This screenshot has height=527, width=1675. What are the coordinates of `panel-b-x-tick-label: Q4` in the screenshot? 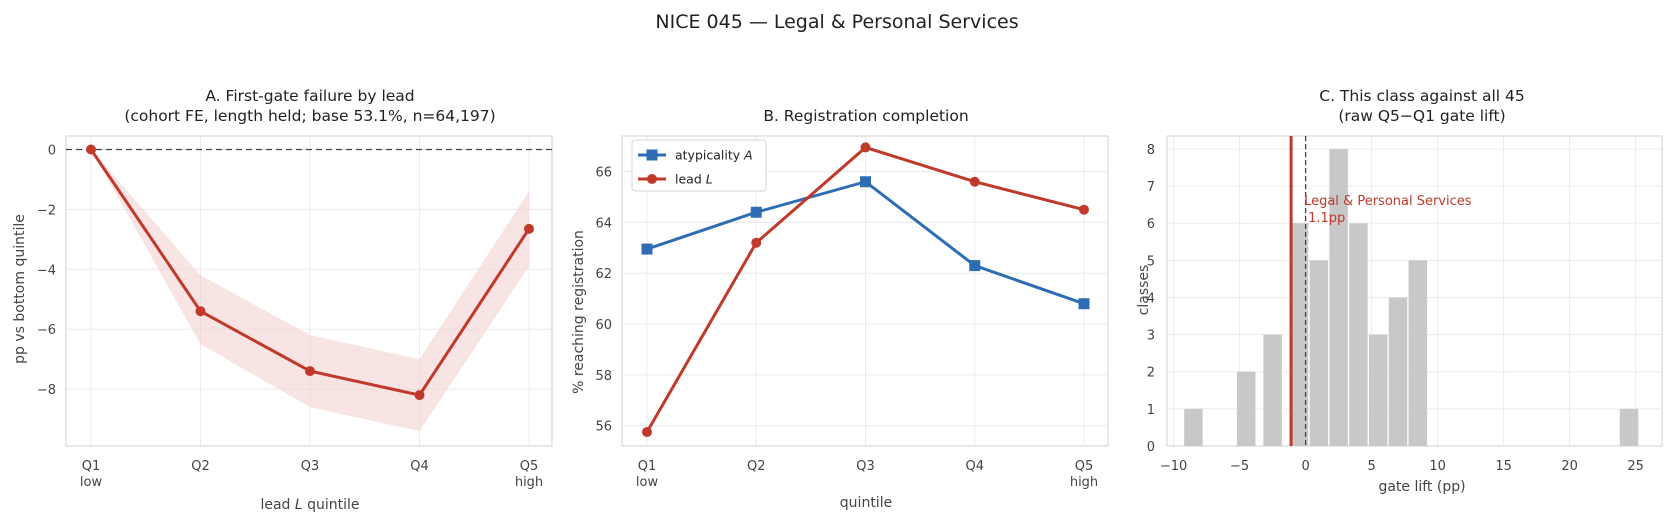 It's located at (974, 466).